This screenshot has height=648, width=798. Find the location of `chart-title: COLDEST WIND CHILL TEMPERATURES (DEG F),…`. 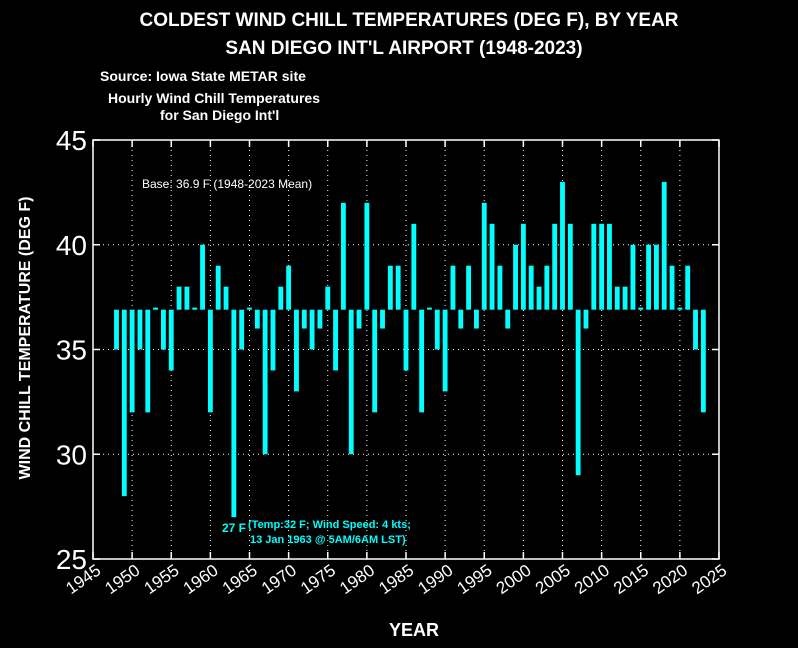

chart-title: COLDEST WIND CHILL TEMPERATURES (DEG F),… is located at coordinates (409, 20).